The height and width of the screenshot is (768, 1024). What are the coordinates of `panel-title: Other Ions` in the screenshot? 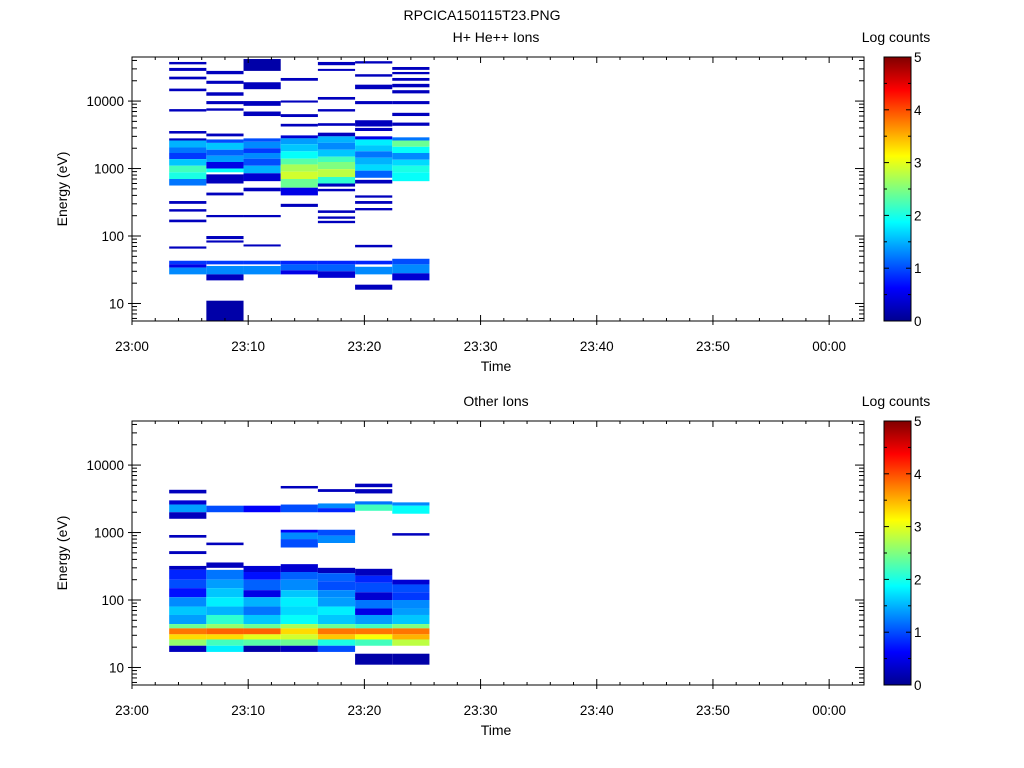 It's located at (495, 401).